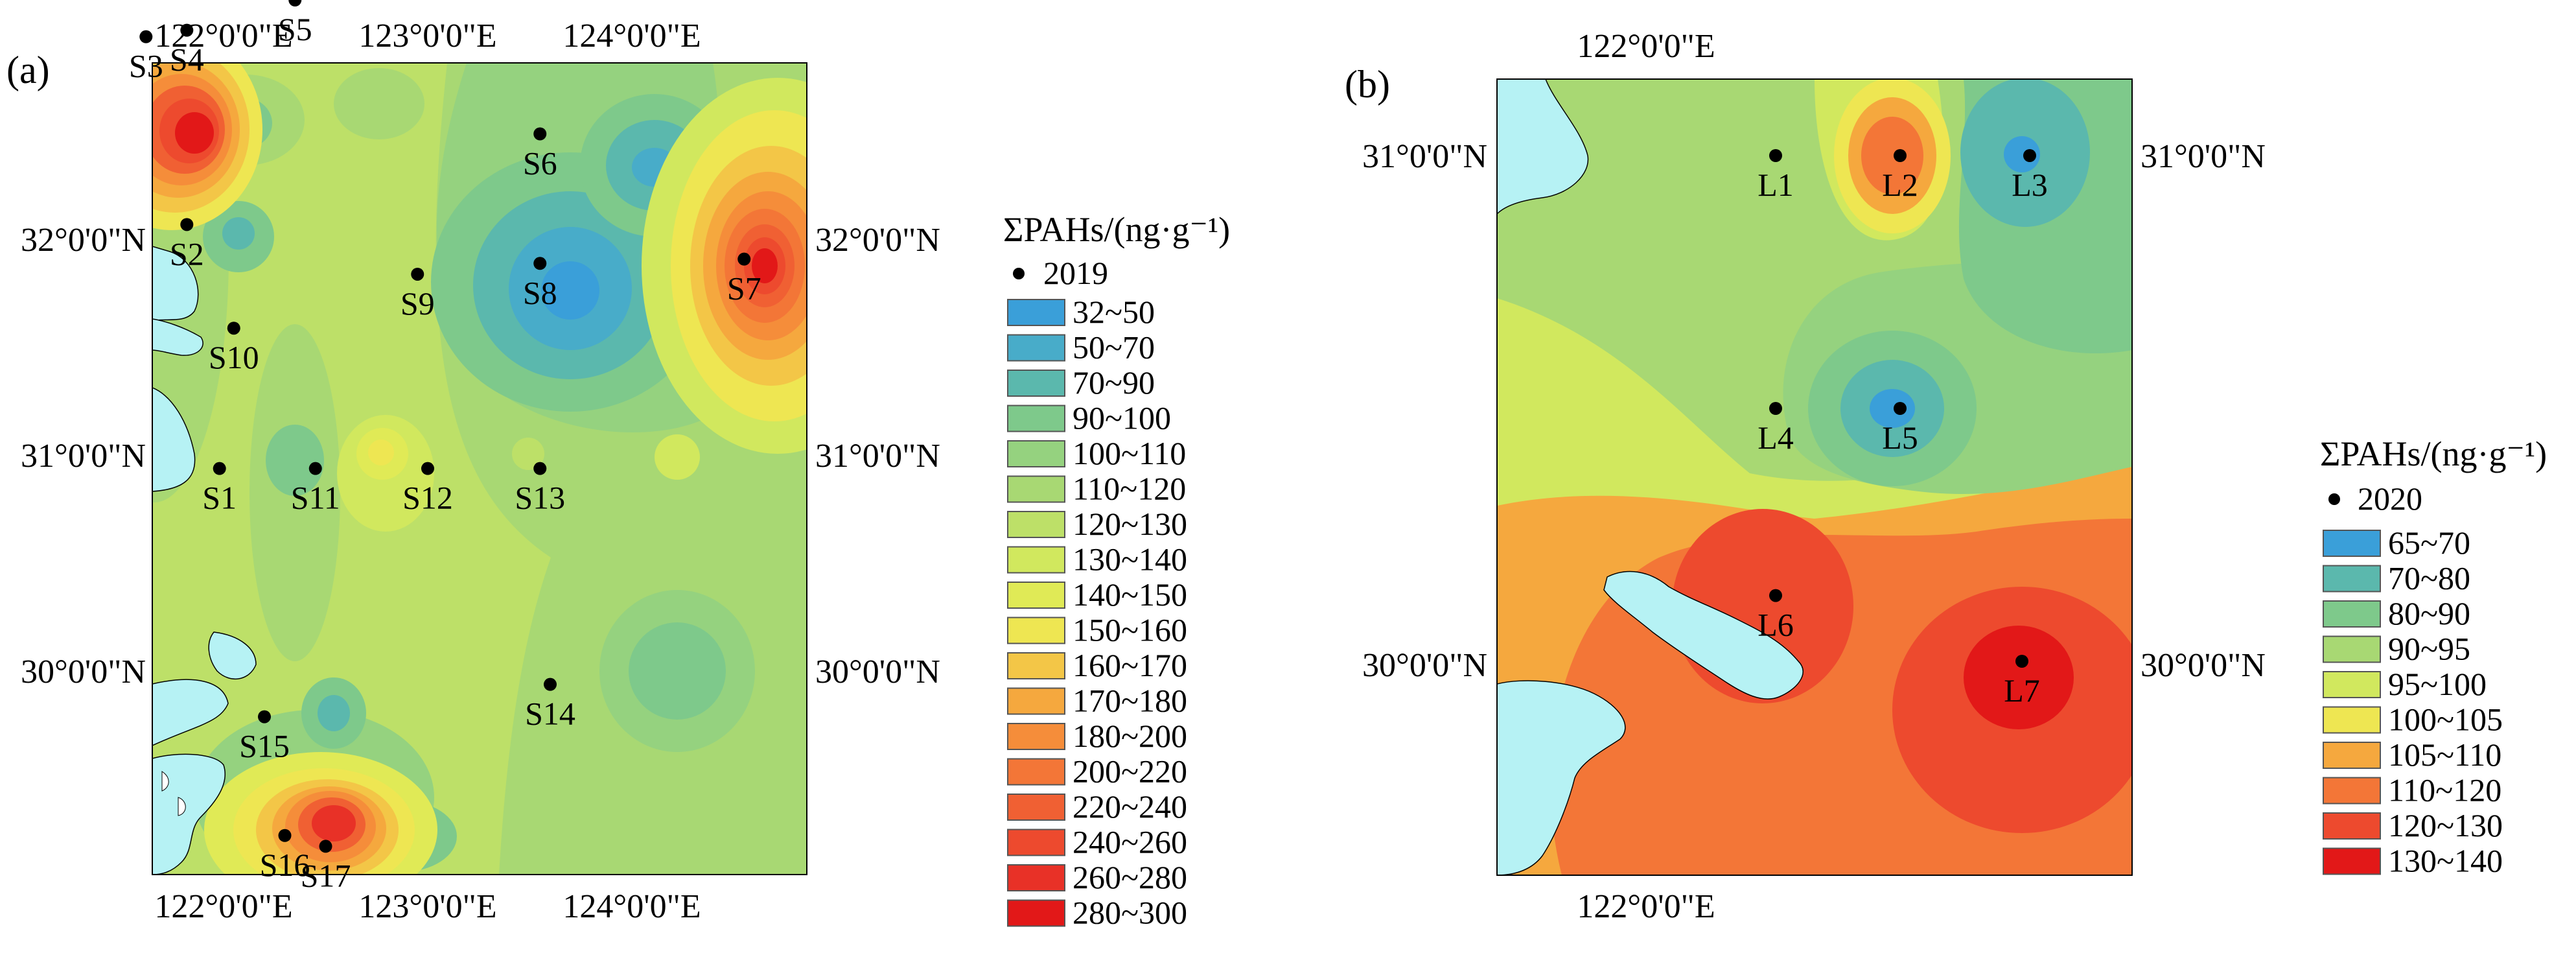 Image resolution: width=2576 pixels, height=953 pixels. Describe the element at coordinates (1089, 418) in the screenshot. I see `legend-item: 90~100` at that location.